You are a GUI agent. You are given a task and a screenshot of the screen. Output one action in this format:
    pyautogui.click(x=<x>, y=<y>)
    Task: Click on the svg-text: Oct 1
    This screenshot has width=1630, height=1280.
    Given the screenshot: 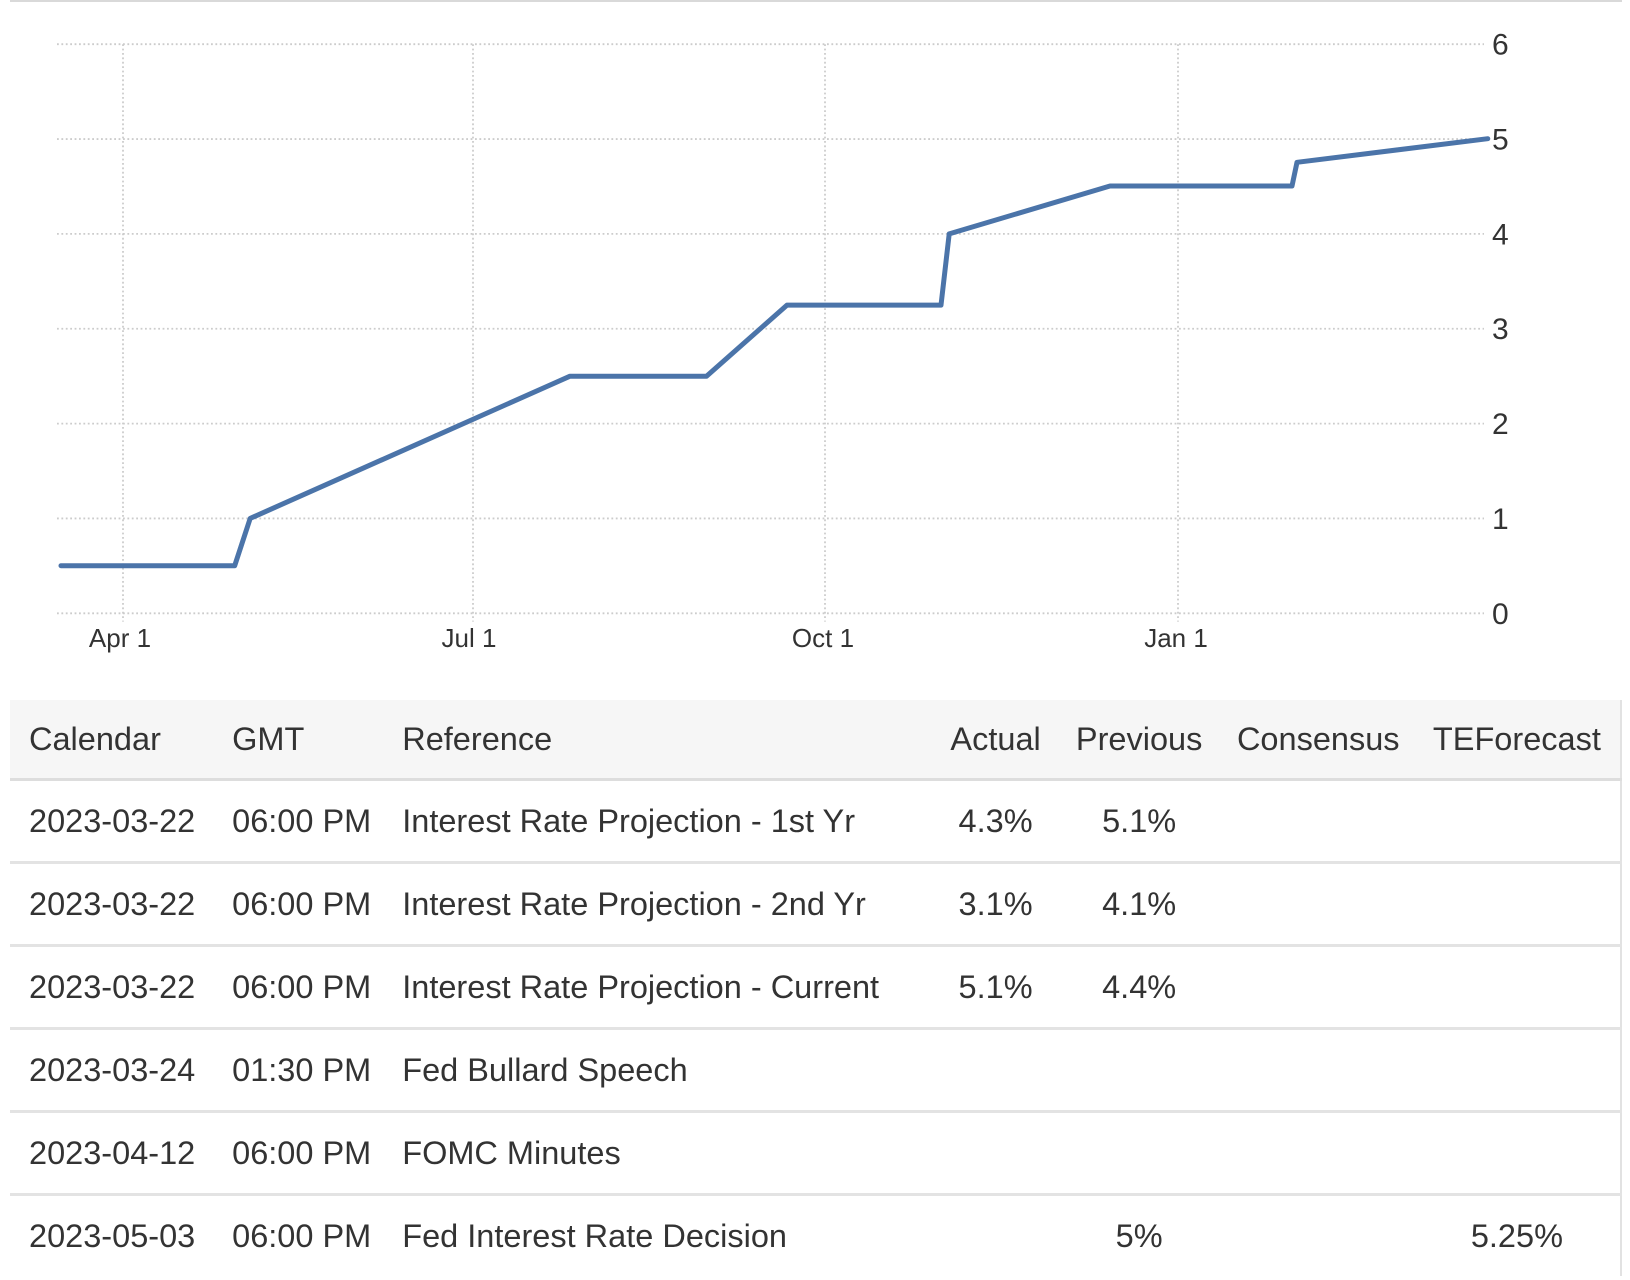 What is the action you would take?
    pyautogui.click(x=823, y=638)
    